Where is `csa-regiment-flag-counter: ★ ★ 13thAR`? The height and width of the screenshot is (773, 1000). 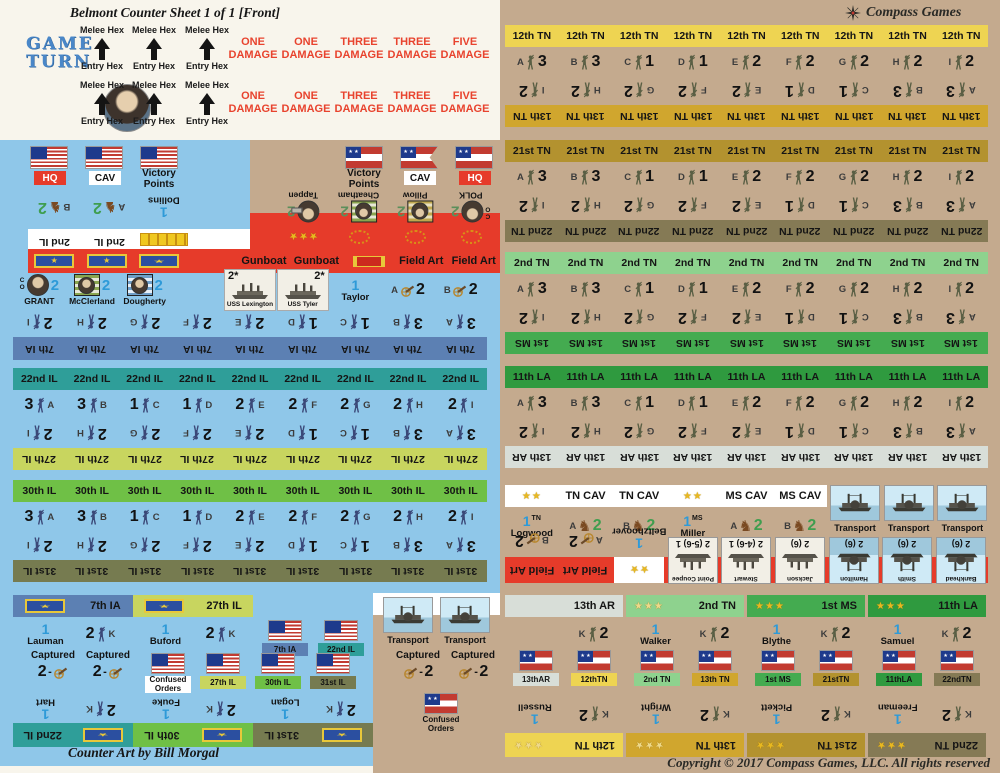 csa-regiment-flag-counter: ★ ★ 13thAR is located at coordinates (536, 668).